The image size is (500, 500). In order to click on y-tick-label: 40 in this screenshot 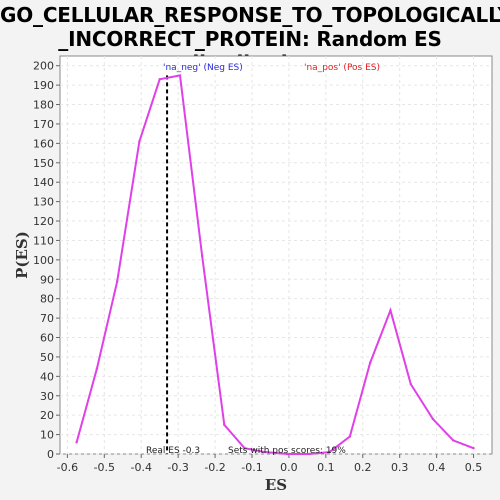, I will do `click(47, 376)`.